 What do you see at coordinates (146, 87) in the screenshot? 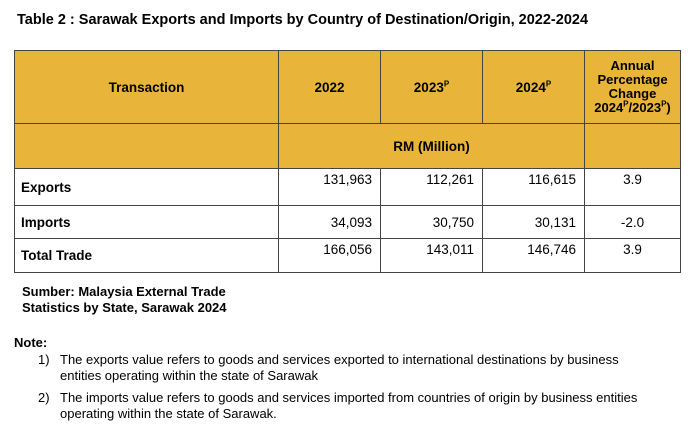
I see `header-transaction: Transaction` at bounding box center [146, 87].